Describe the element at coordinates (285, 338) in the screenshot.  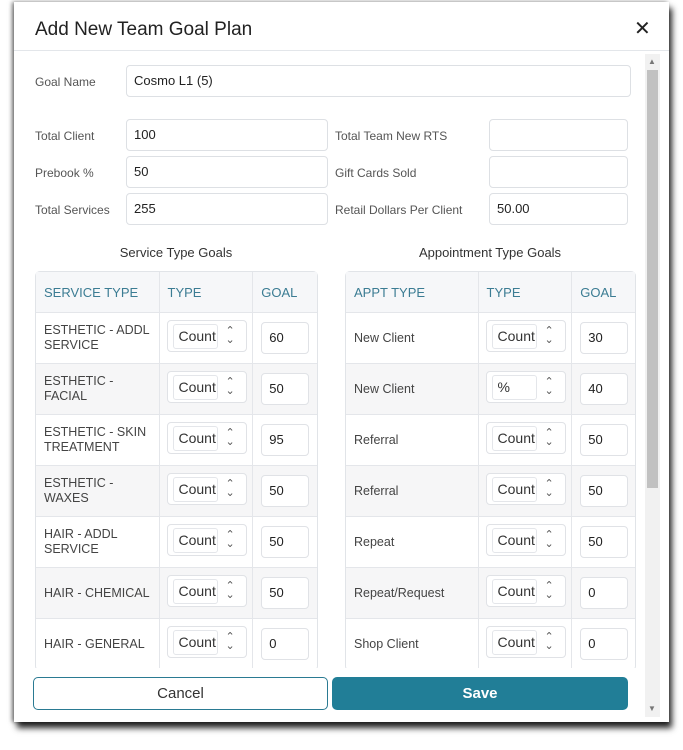
I see `goal-input: 60` at that location.